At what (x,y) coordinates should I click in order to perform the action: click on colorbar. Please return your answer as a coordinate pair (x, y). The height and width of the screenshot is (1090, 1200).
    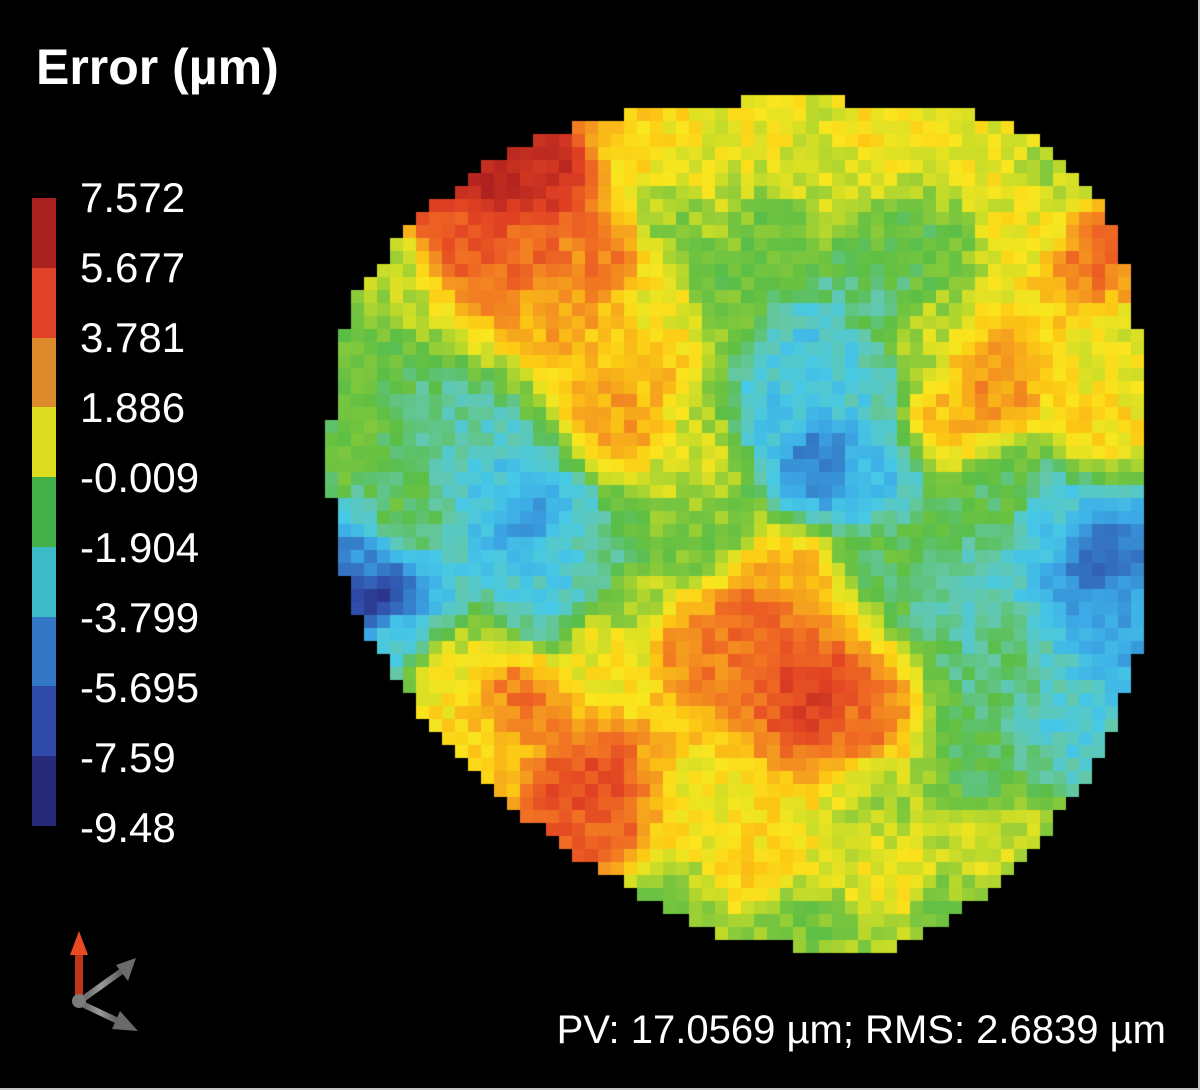
    Looking at the image, I should click on (44, 512).